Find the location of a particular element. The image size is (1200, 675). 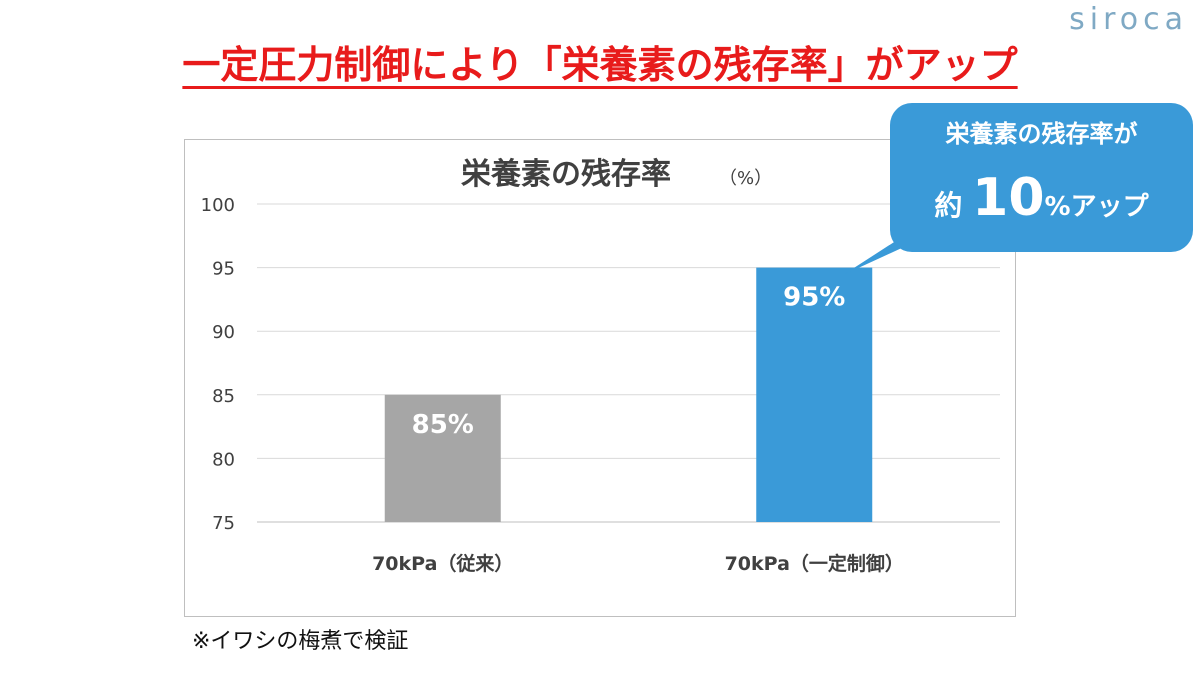

callout-prefix: 約 is located at coordinates (948, 205).